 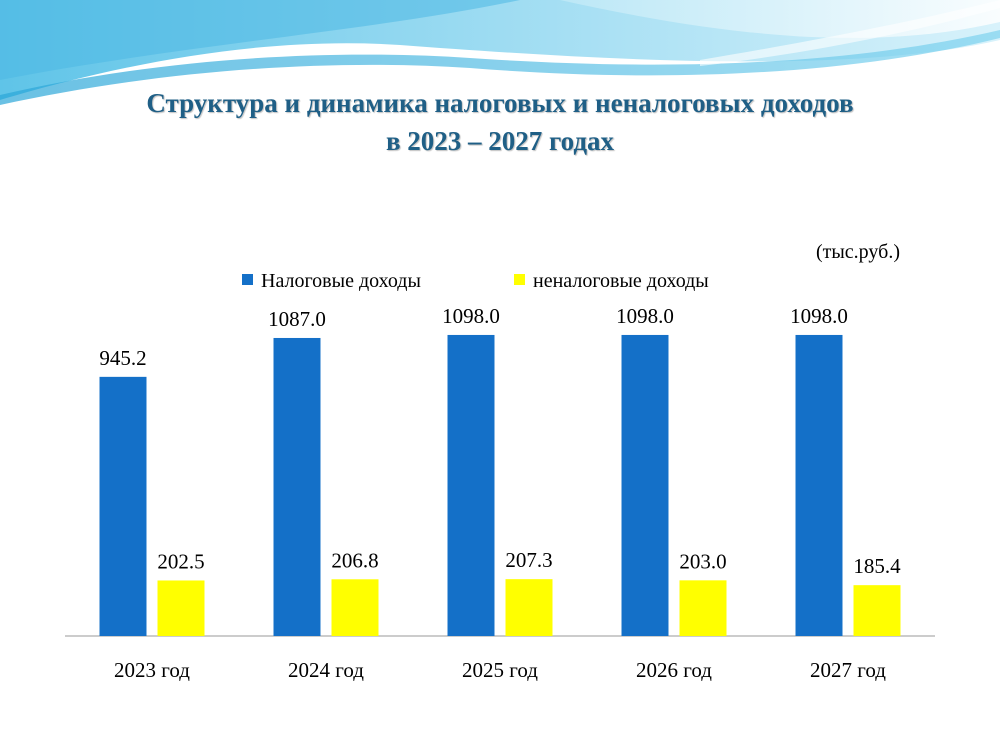 I want to click on x-tick-label-2: 2025 год, so click(x=500, y=670).